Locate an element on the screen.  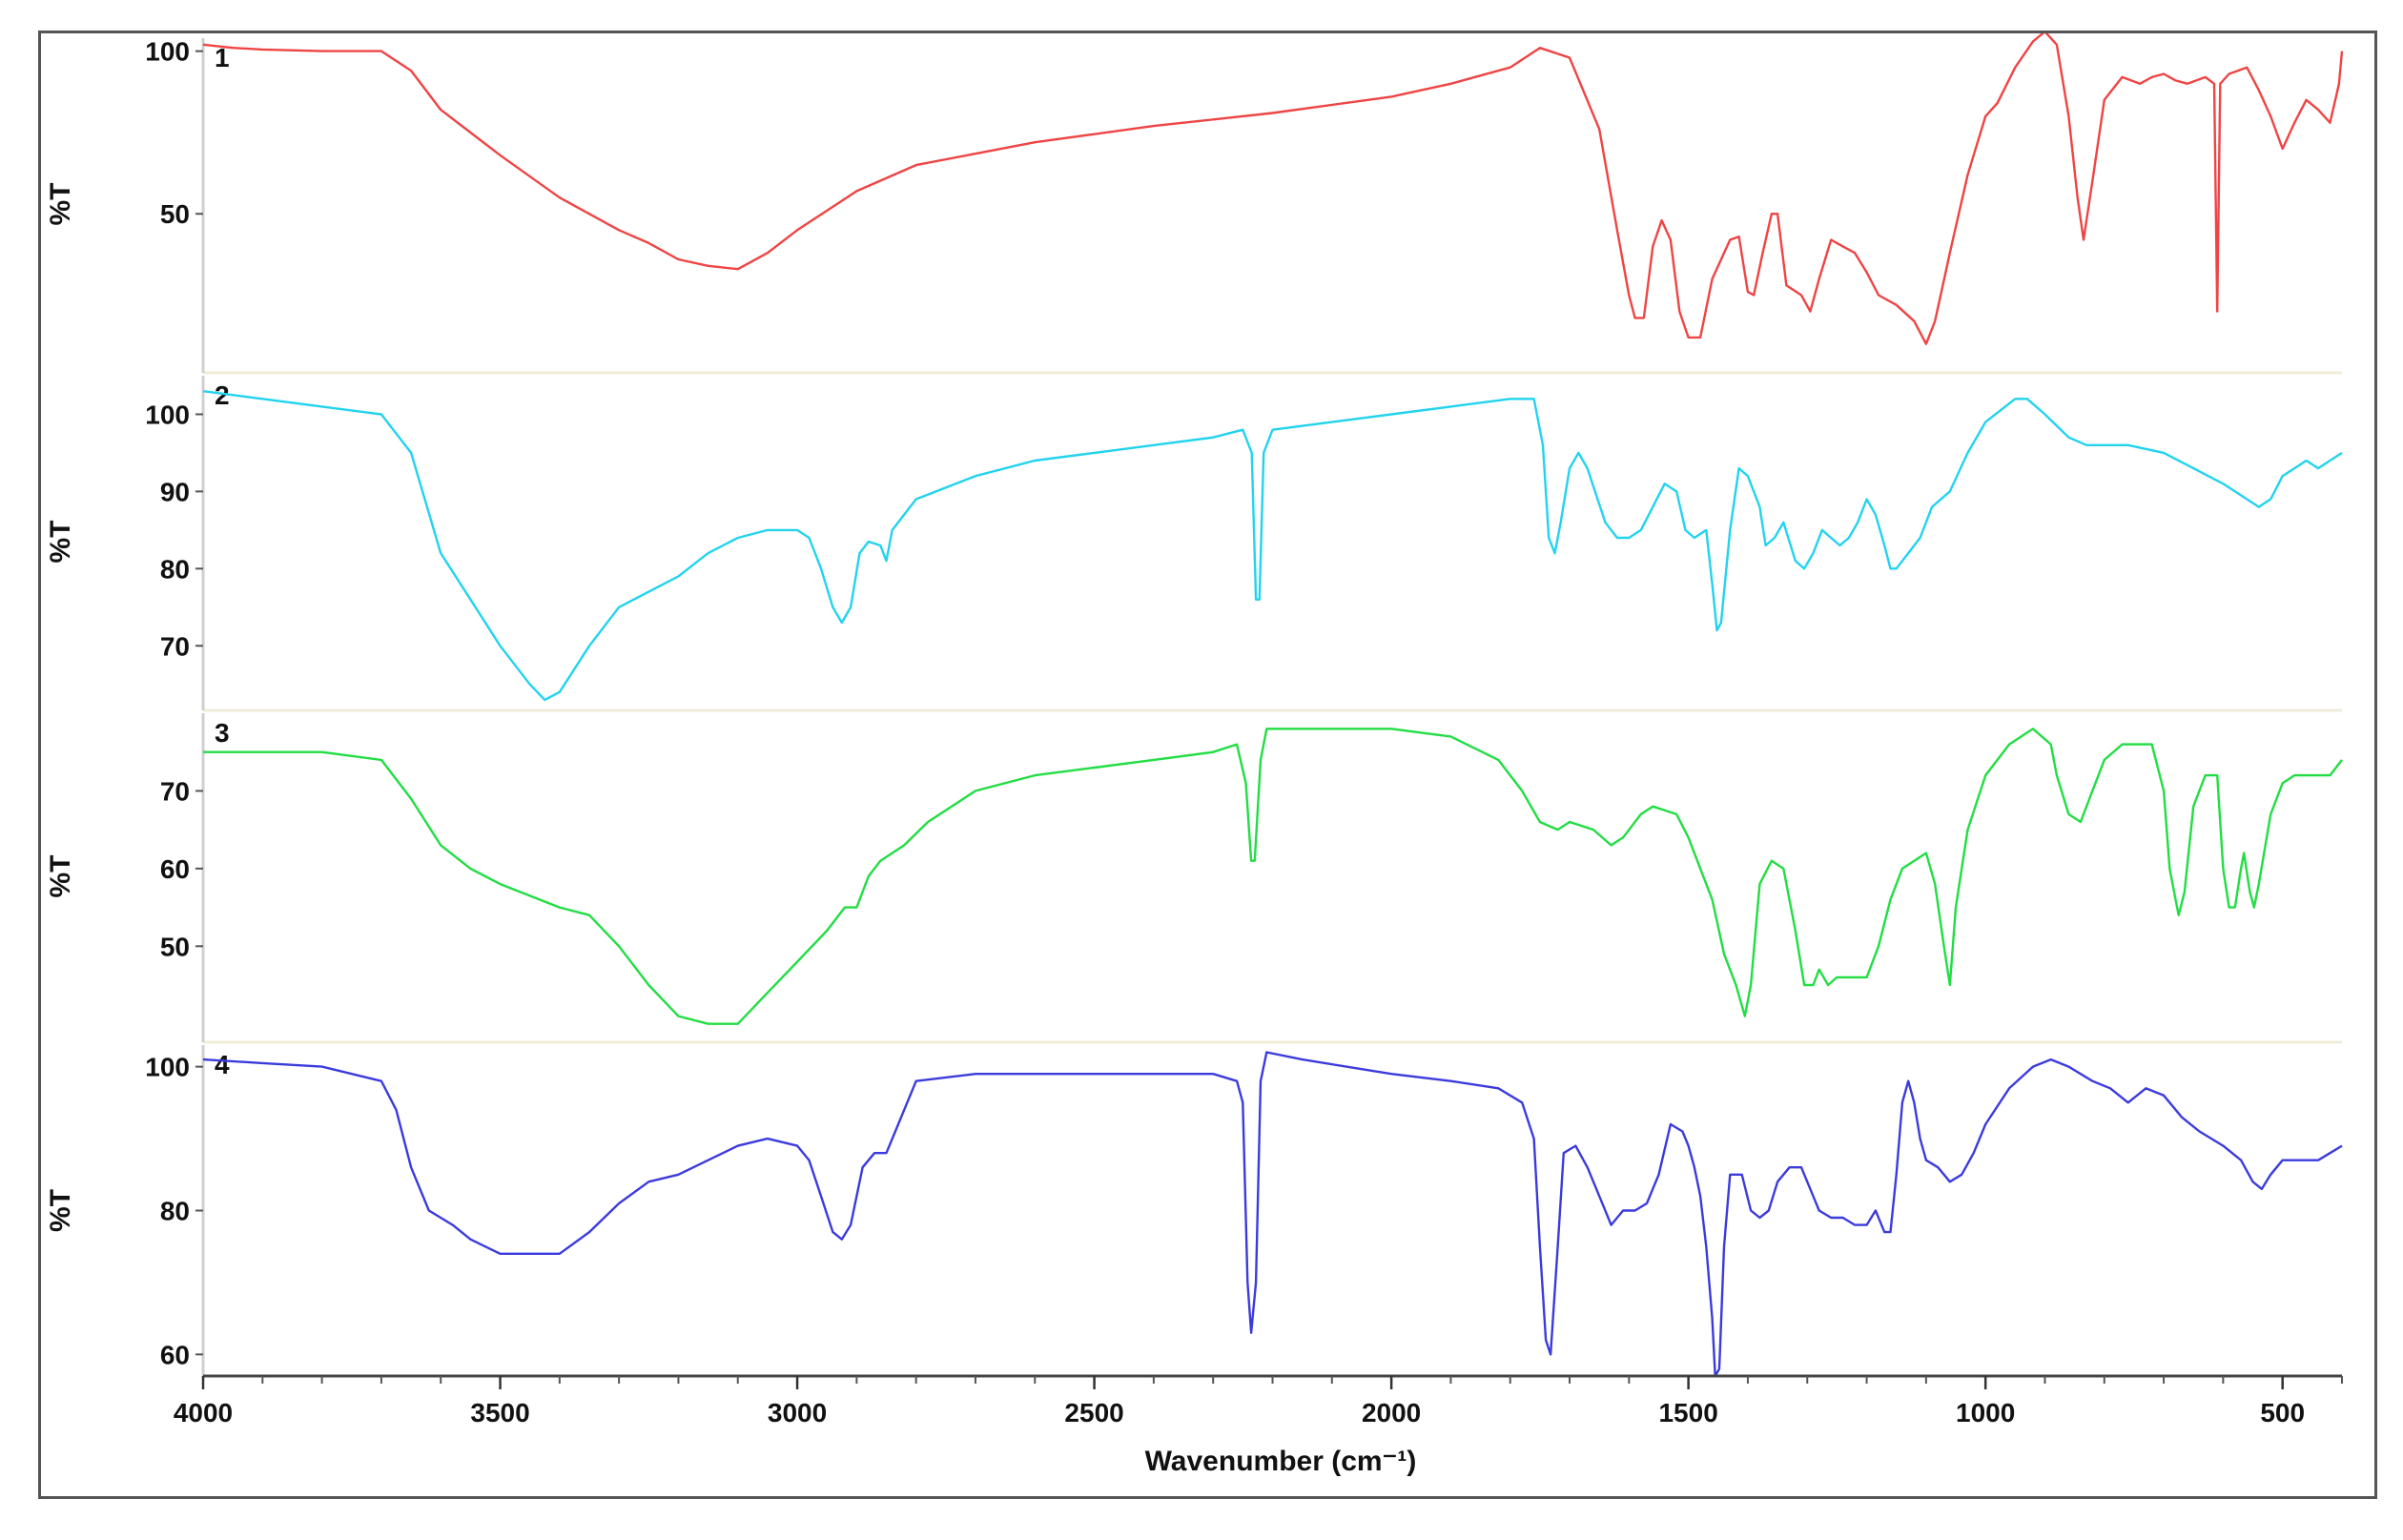
x-tick-label: 2500 is located at coordinates (1093, 1412).